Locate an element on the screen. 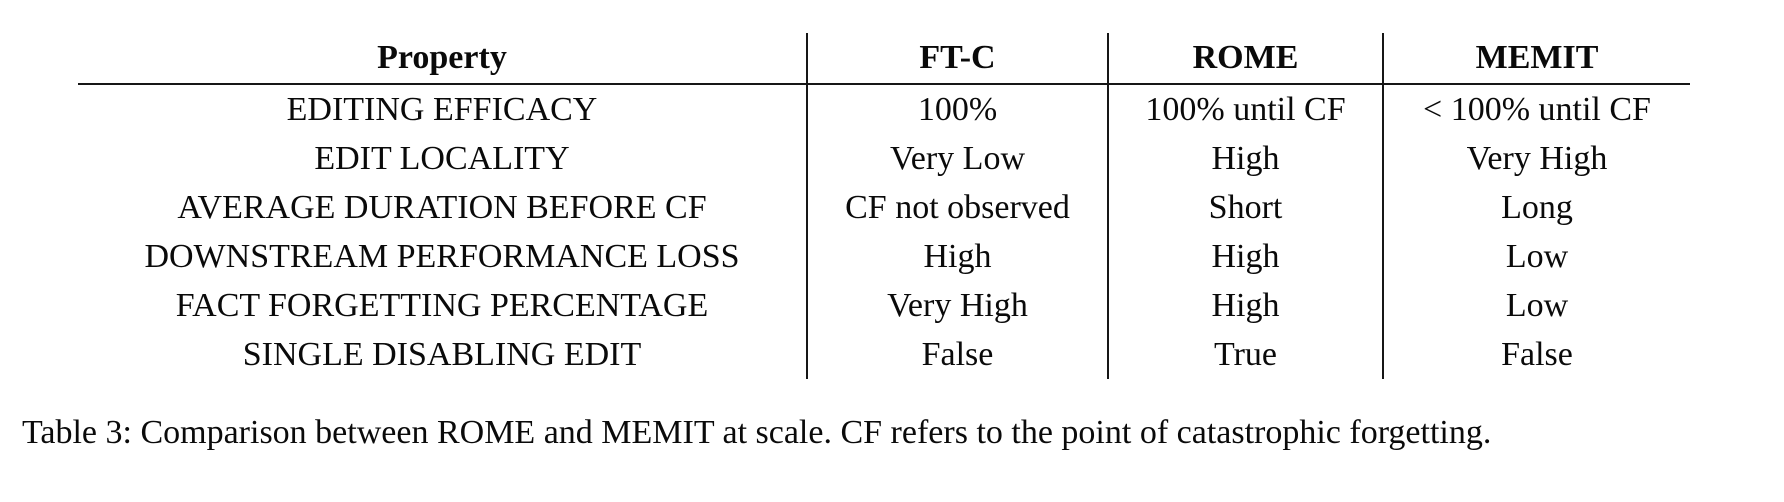 The width and height of the screenshot is (1784, 502). cell-property: EDITING EFFICACY is located at coordinates (443, 109).